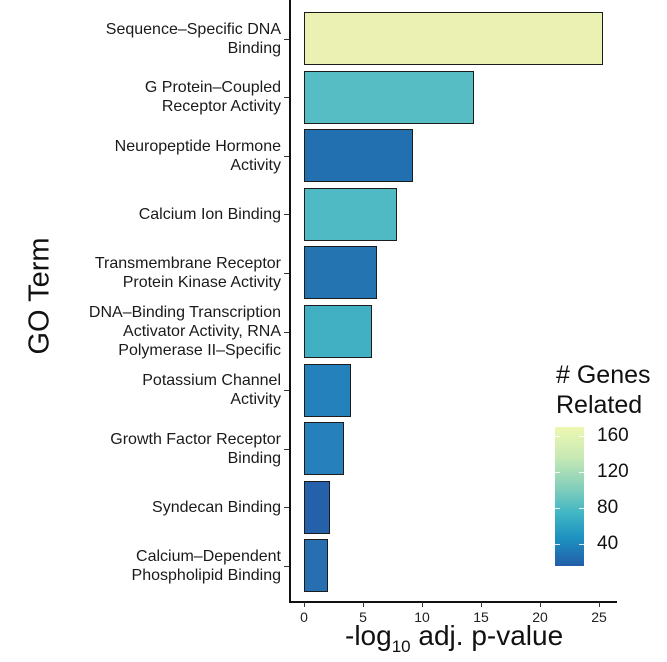 This screenshot has width=667, height=662. Describe the element at coordinates (487, 635) in the screenshot. I see `x-title-suffix: adj. p-value` at that location.